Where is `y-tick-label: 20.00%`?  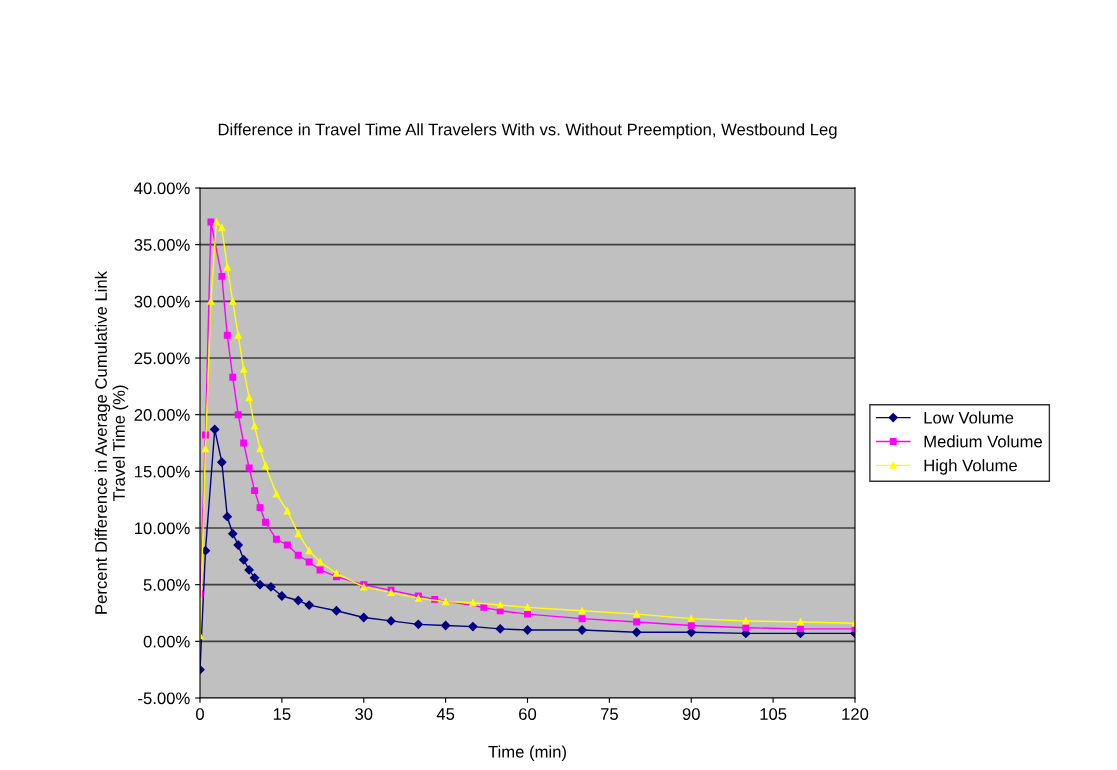
y-tick-label: 20.00% is located at coordinates (162, 415).